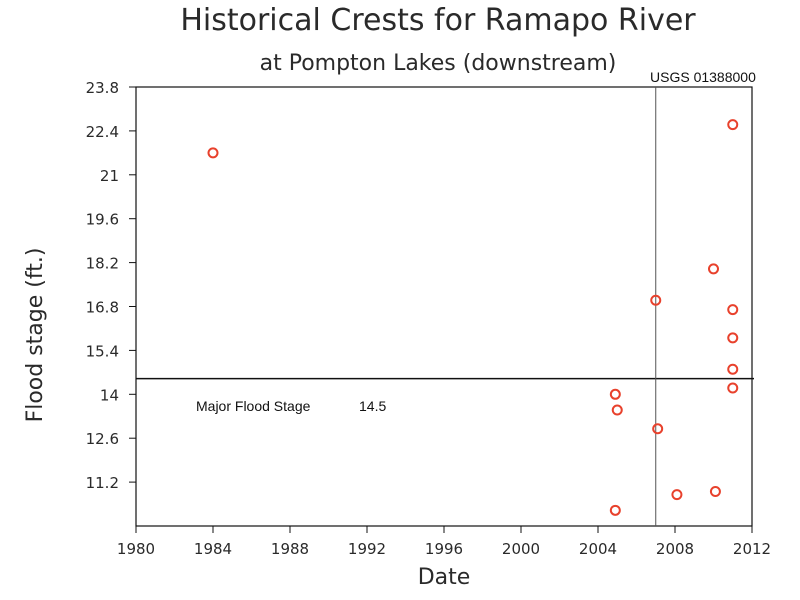  I want to click on x-tick-label: 2012, so click(752, 549).